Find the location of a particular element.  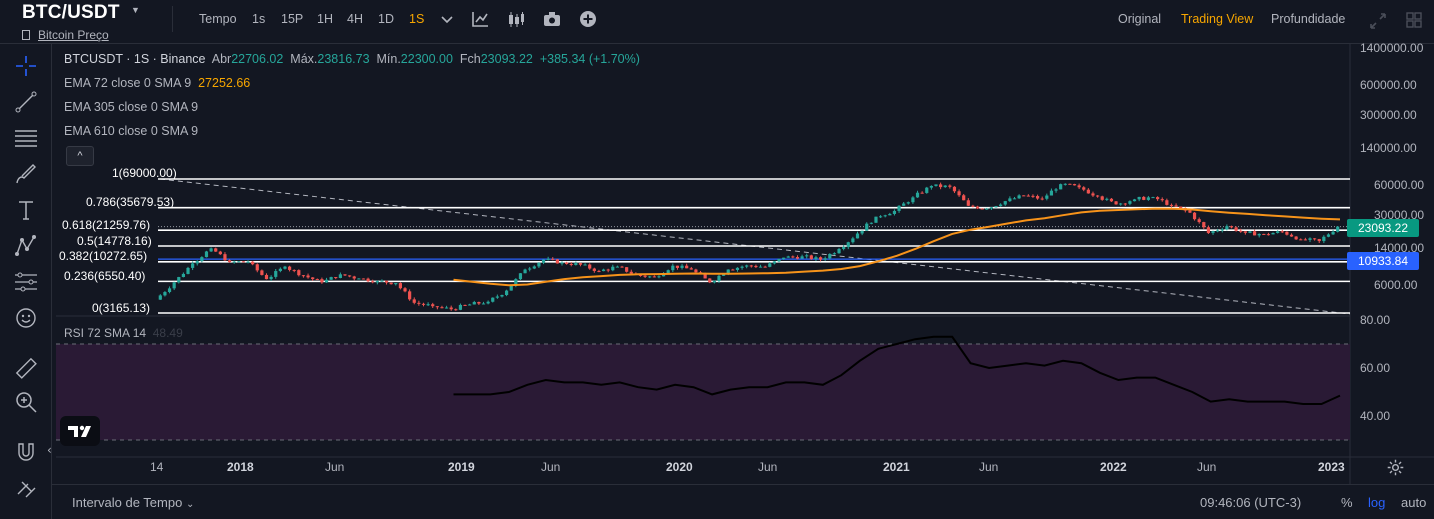

trend-line-icon is located at coordinates (26, 102).